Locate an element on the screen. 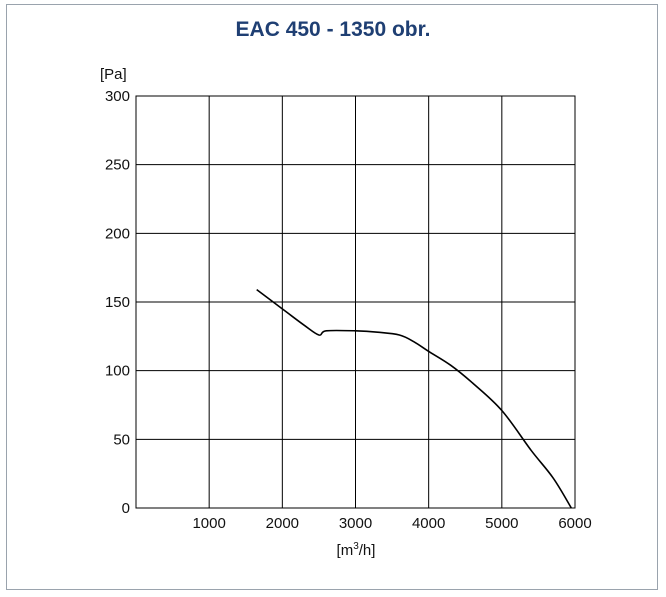  y-unit-label: [Pa] is located at coordinates (113, 74).